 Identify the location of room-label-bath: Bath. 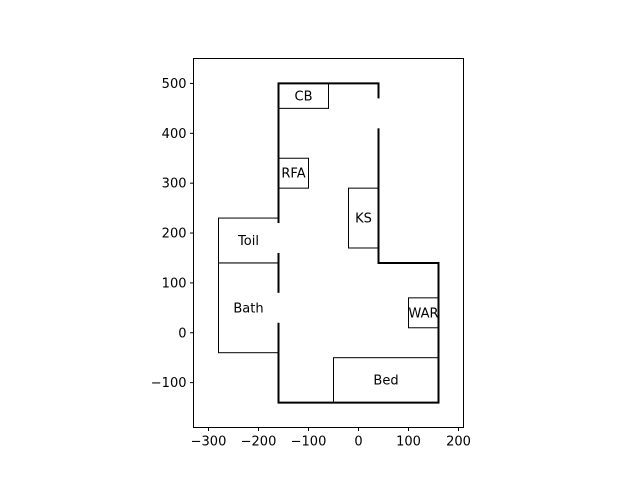
(248, 308).